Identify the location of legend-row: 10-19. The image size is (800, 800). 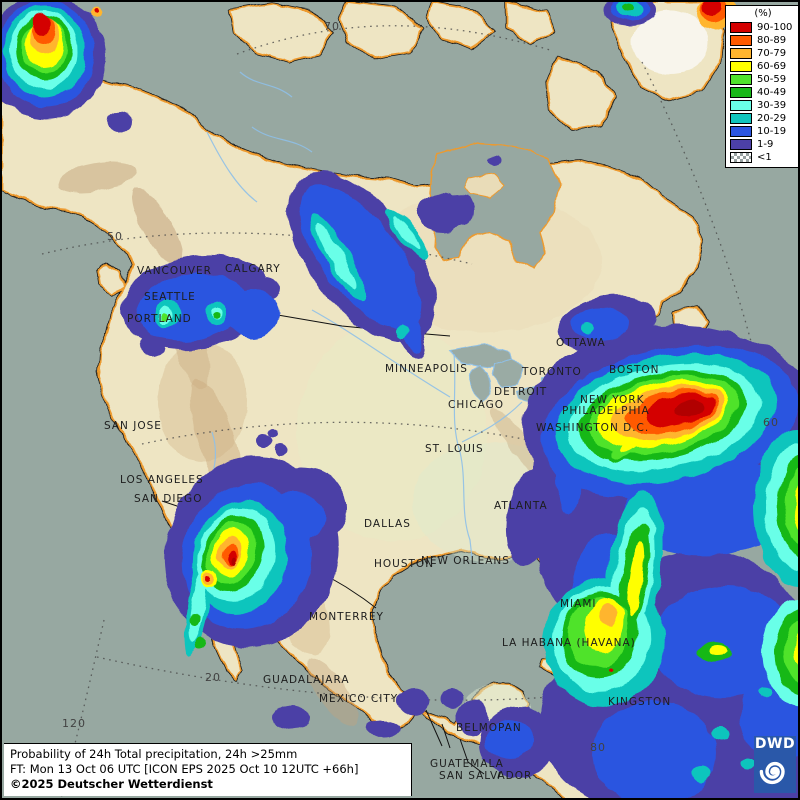
(762, 131).